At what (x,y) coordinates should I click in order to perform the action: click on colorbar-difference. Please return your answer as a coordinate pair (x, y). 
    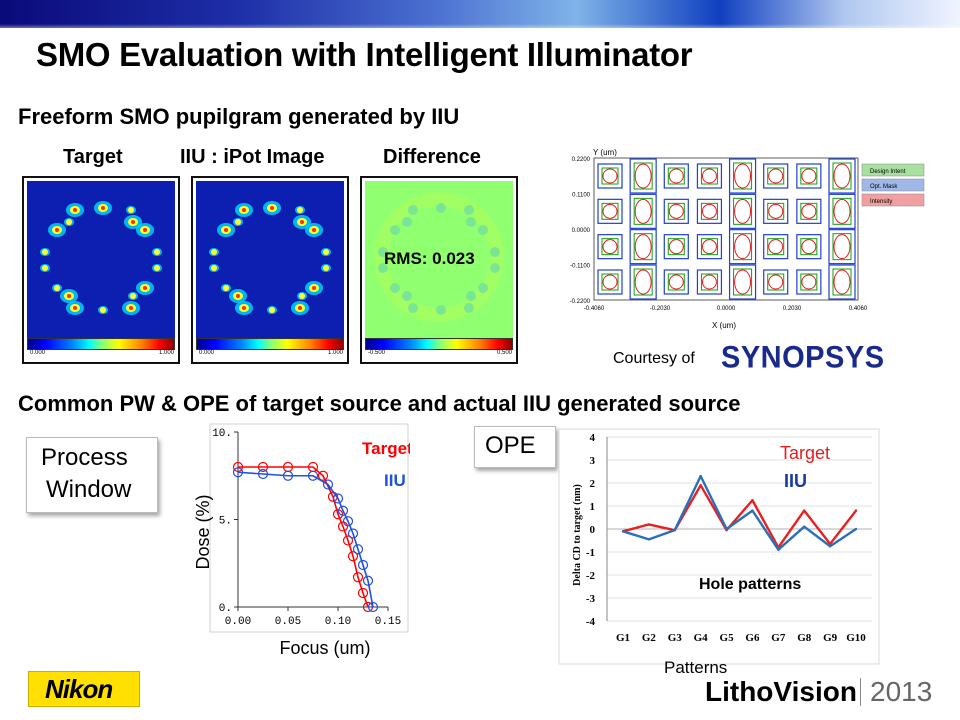
    Looking at the image, I should click on (439, 344).